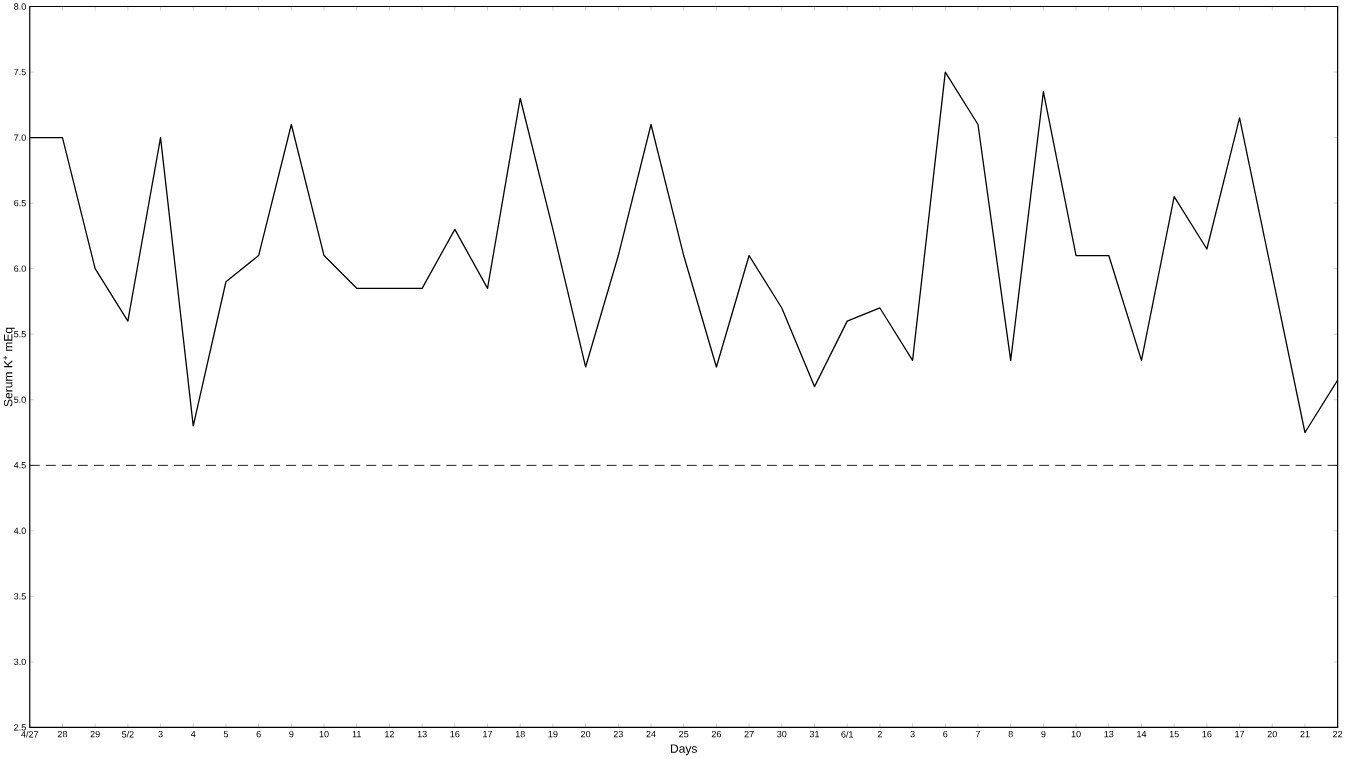 This screenshot has width=1346, height=759. Describe the element at coordinates (20, 72) in the screenshot. I see `y-tick-label: 7.5` at that location.